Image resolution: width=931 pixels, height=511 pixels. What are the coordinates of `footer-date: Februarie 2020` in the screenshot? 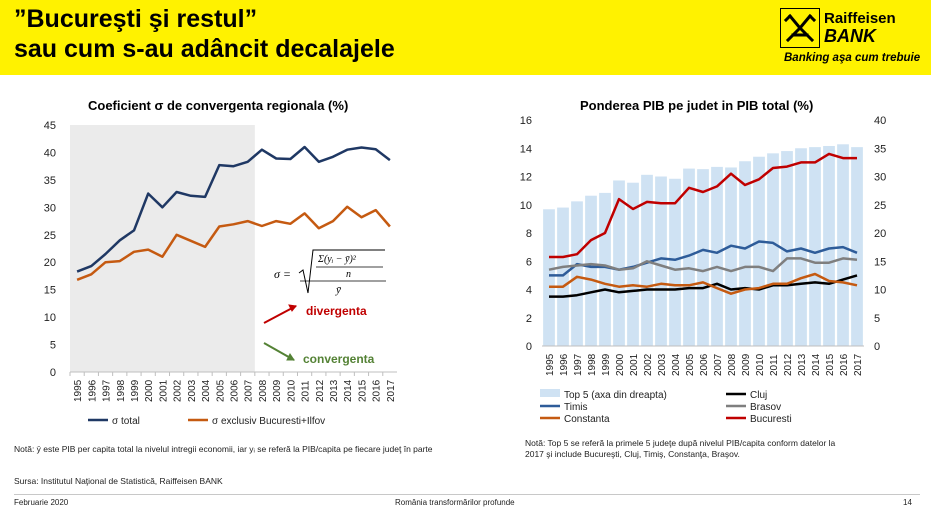 It's located at (41, 502).